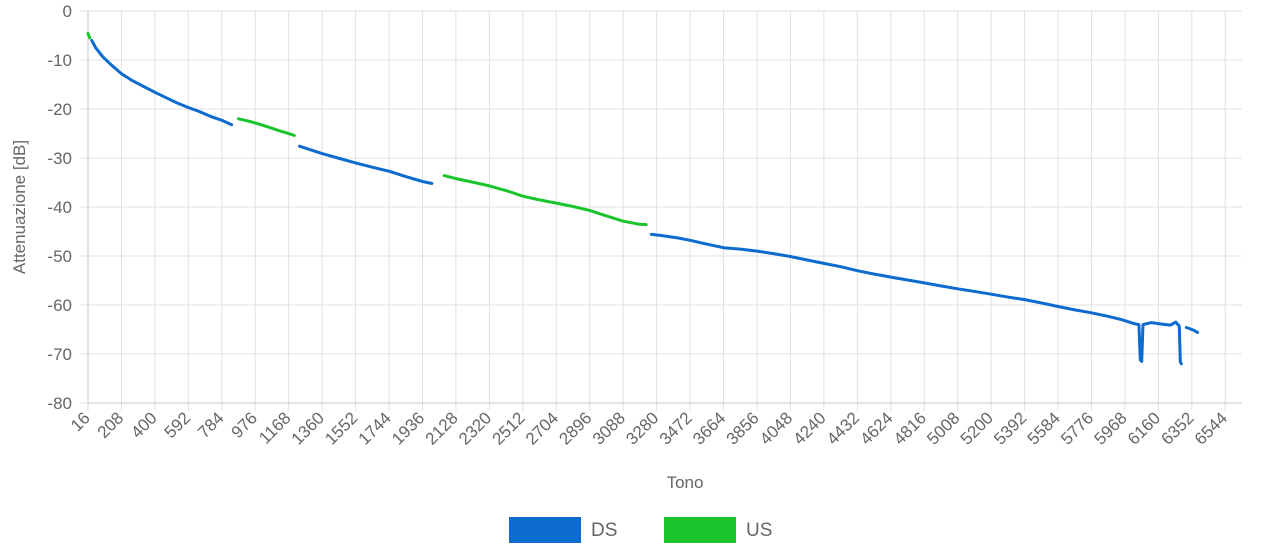 The width and height of the screenshot is (1280, 553). I want to click on x-tick-label: 1936, so click(408, 428).